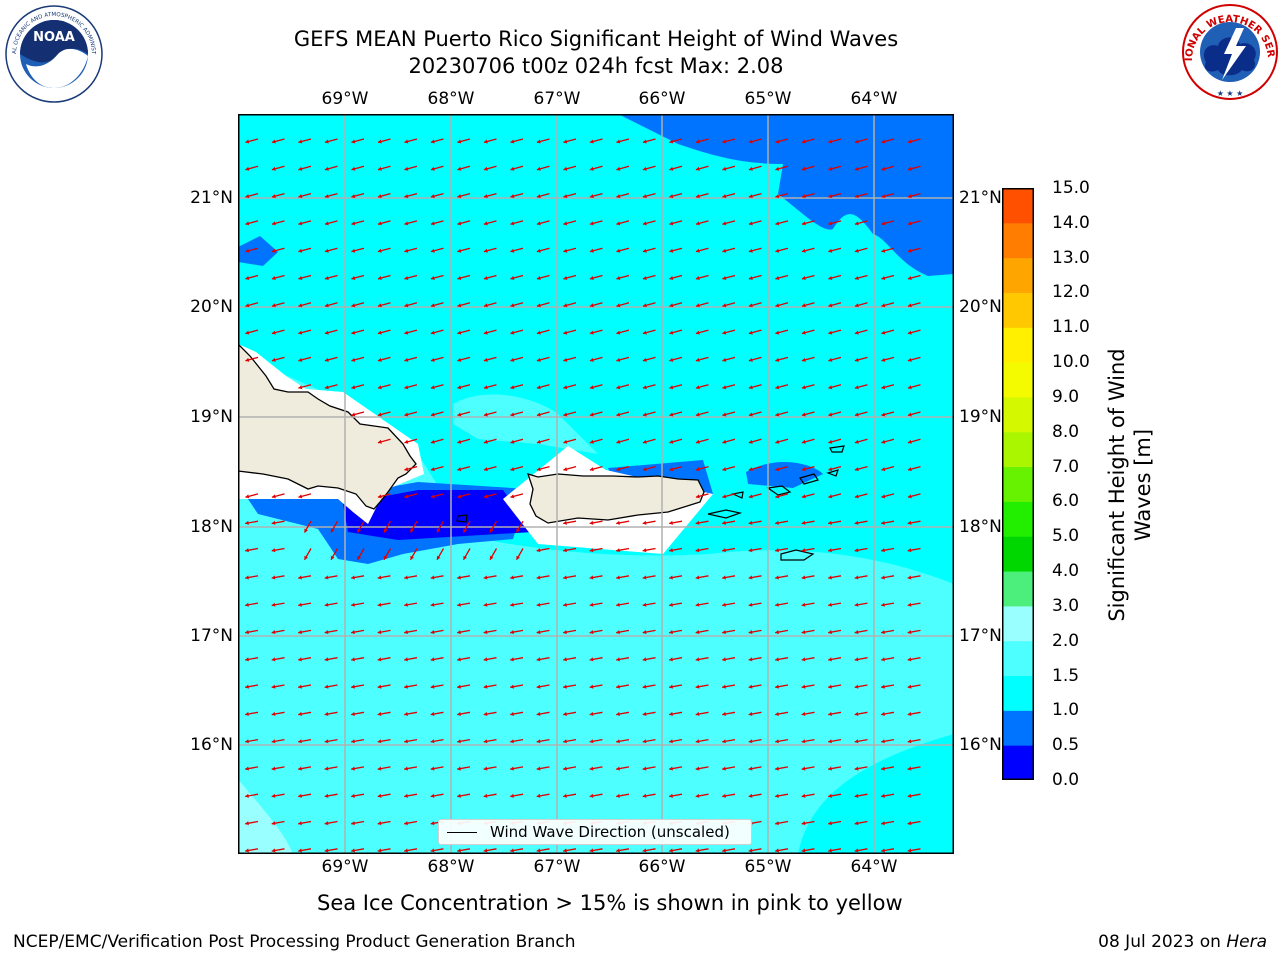 This screenshot has width=1280, height=960. Describe the element at coordinates (595, 832) in the screenshot. I see `map-legend: Wind Wave Direction (unscaled)` at that location.